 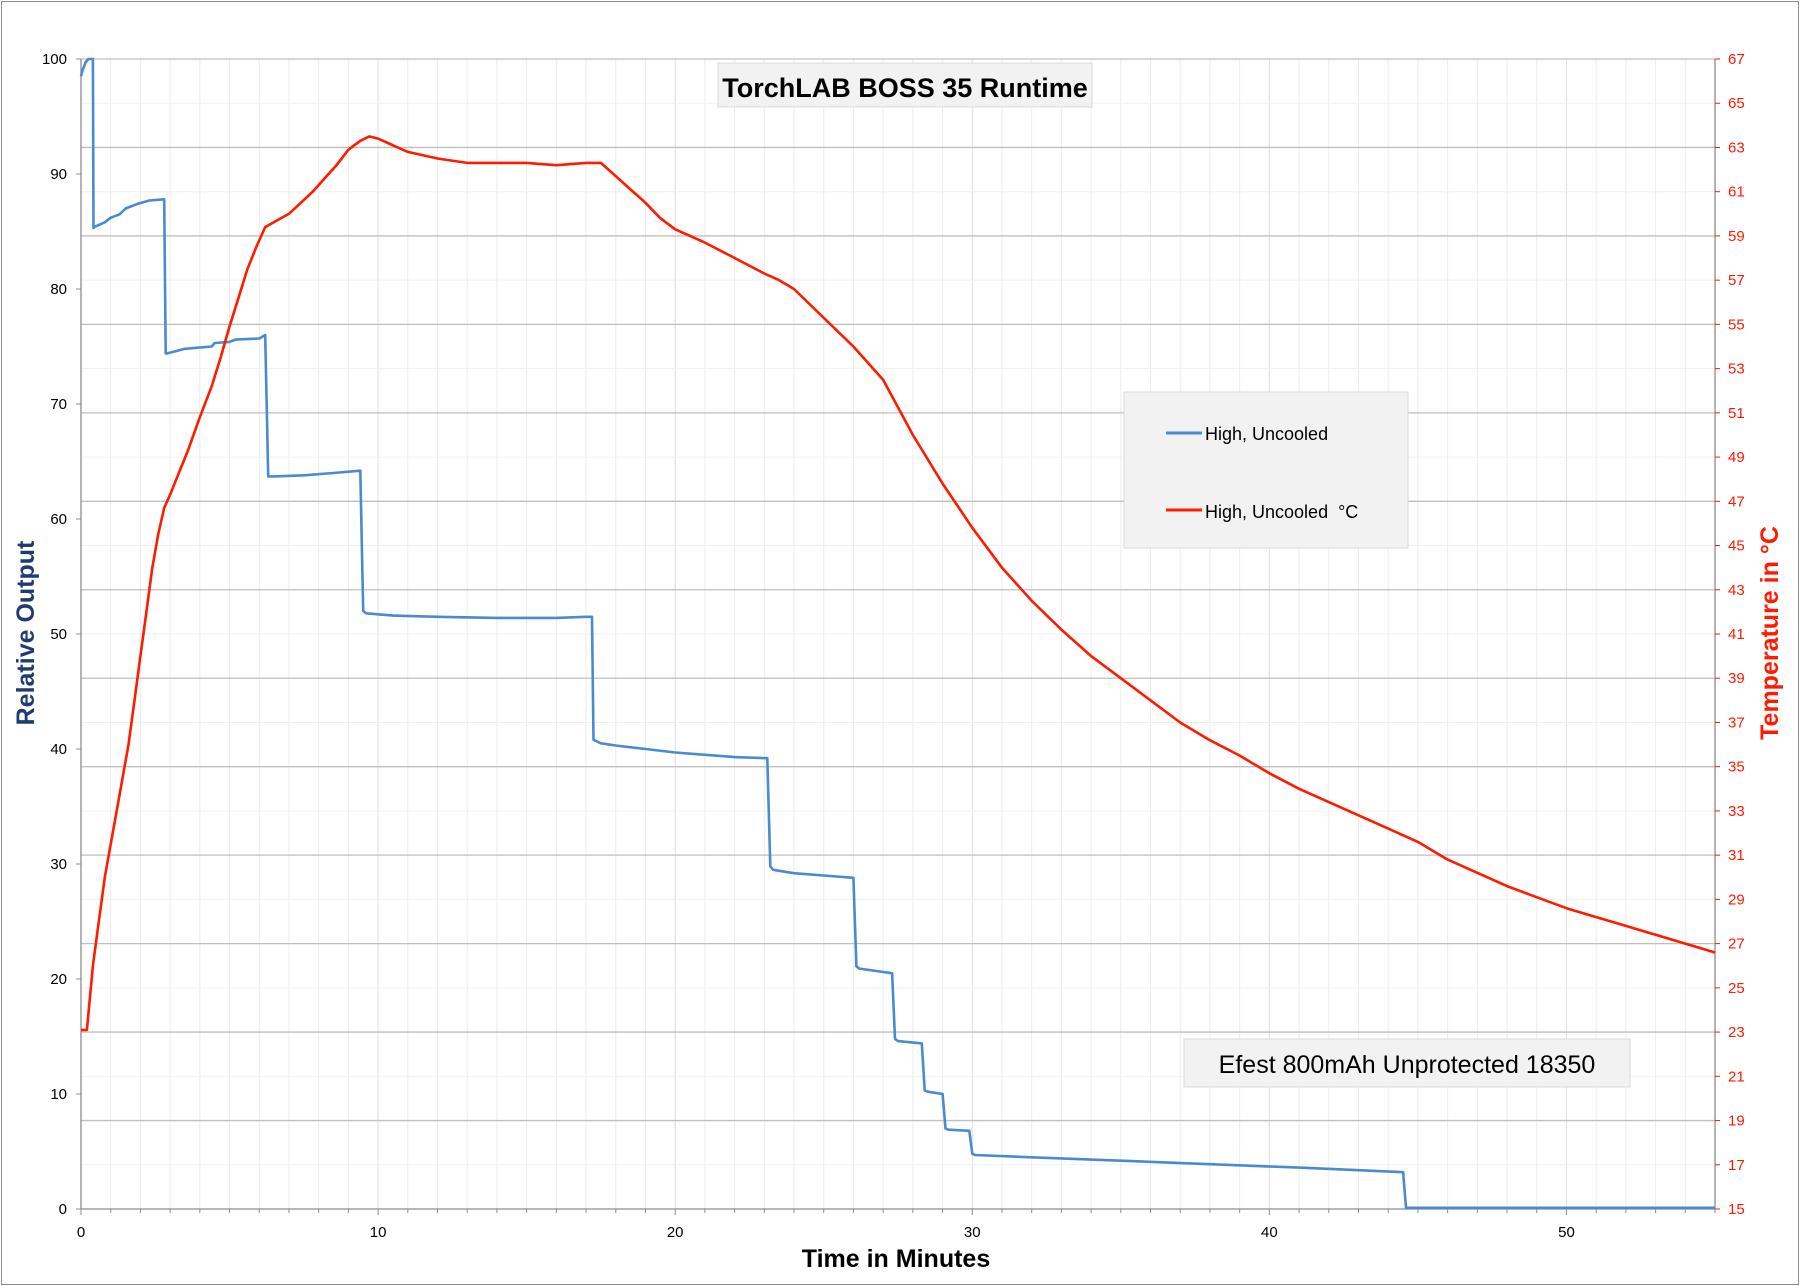 What do you see at coordinates (58, 519) in the screenshot?
I see `left-tick-label: 60` at bounding box center [58, 519].